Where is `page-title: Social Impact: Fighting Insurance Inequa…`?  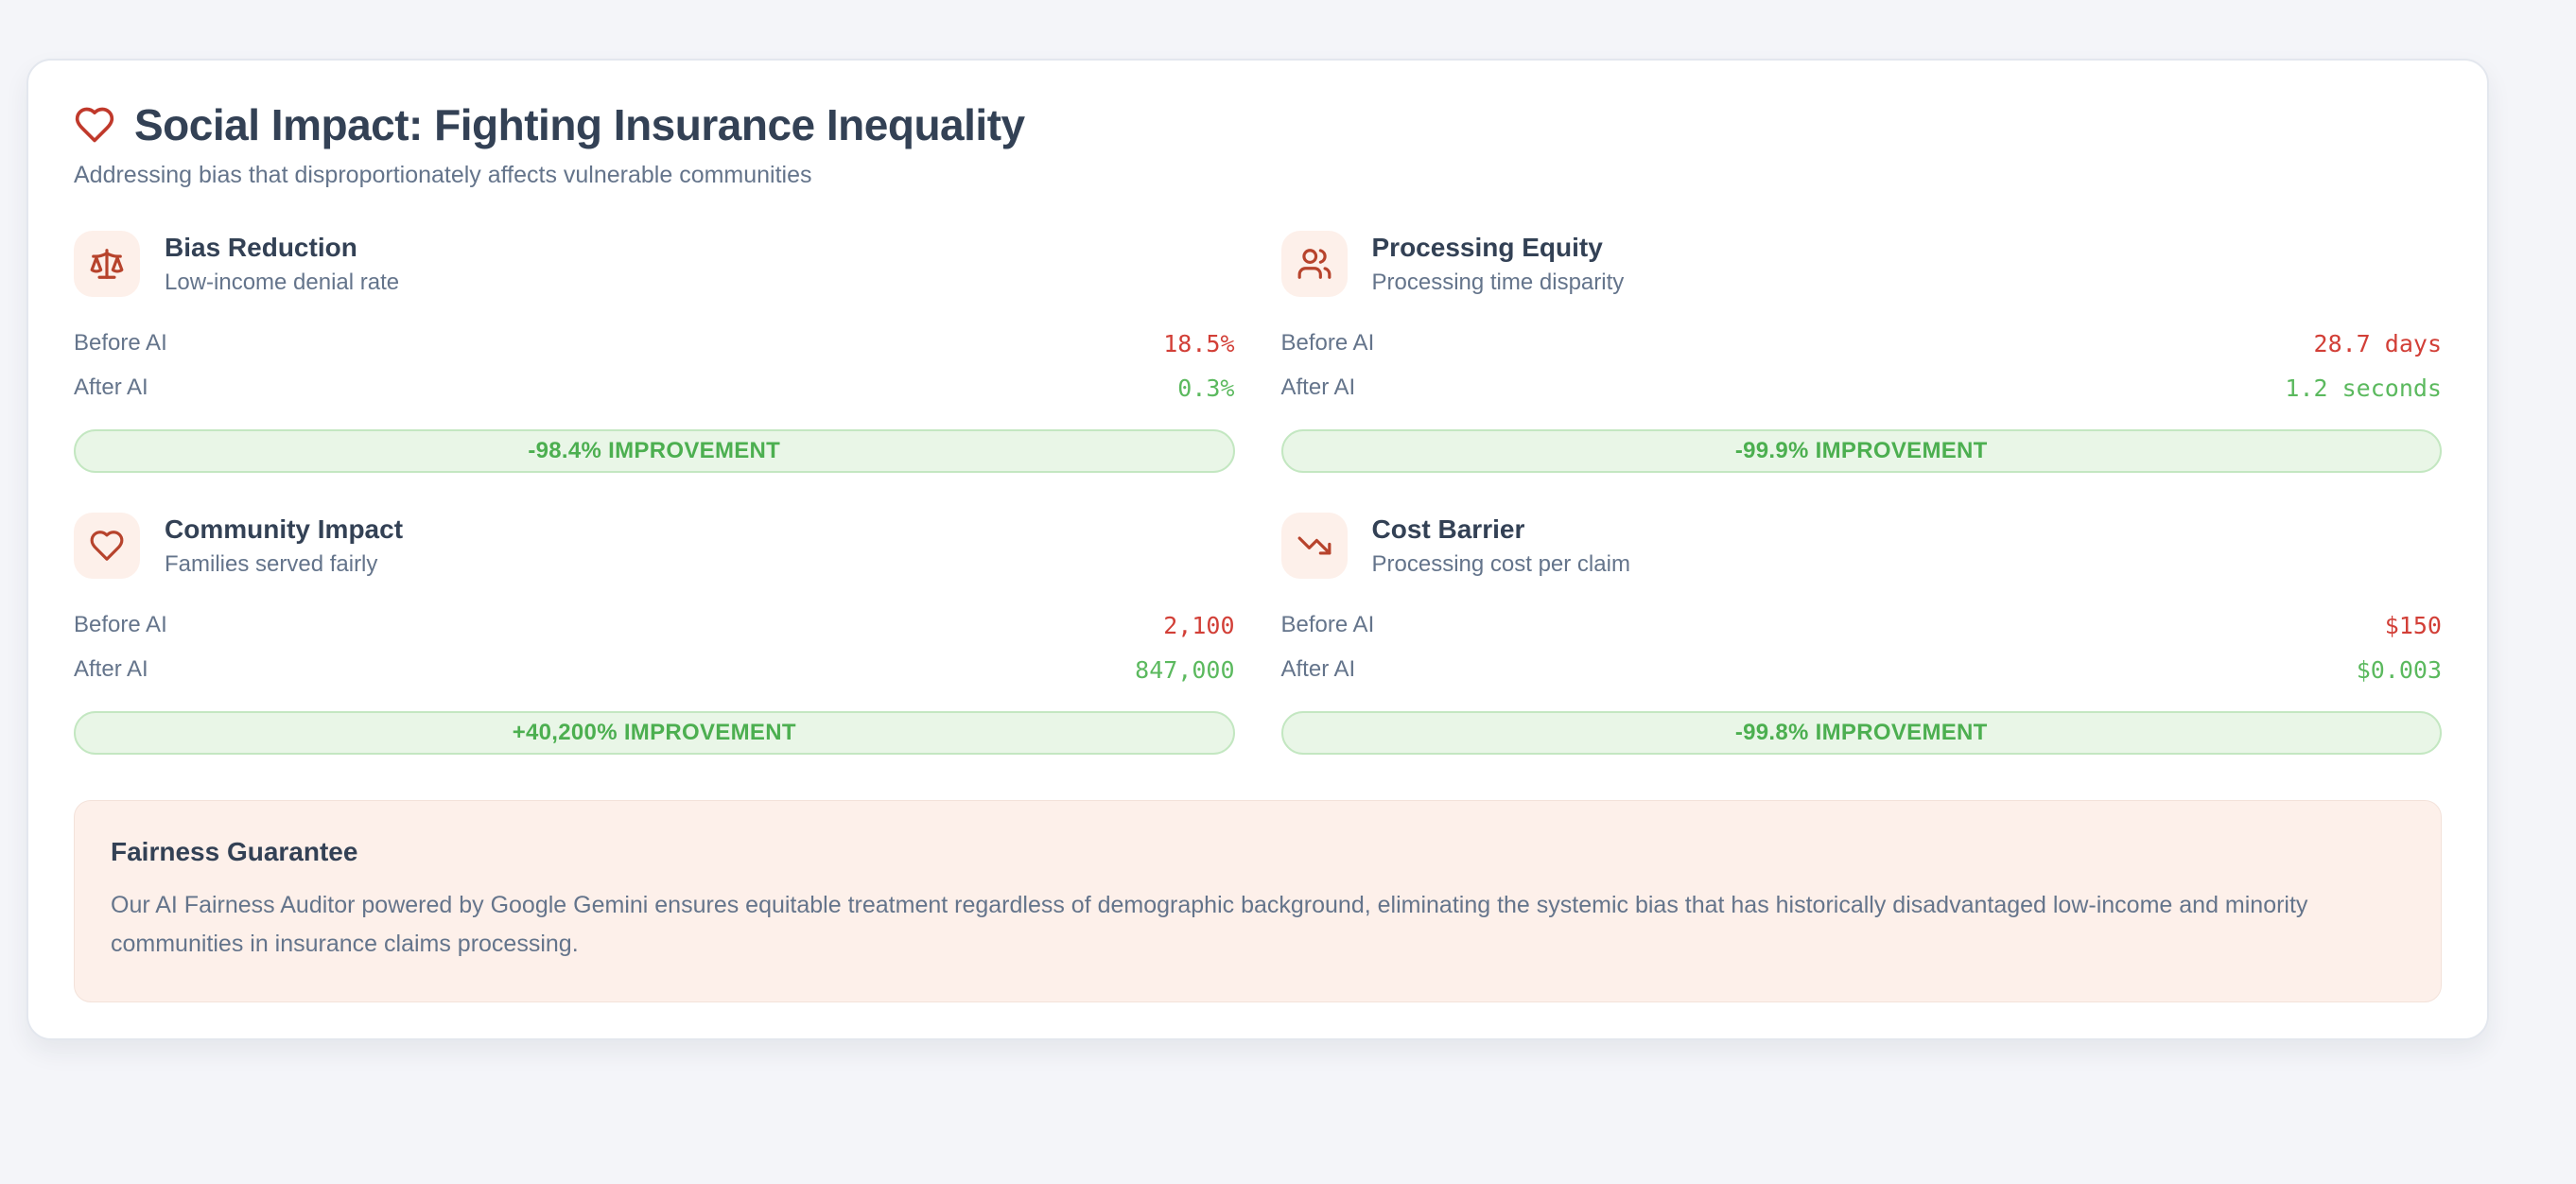
page-title: Social Impact: Fighting Insurance Inequa… is located at coordinates (579, 124).